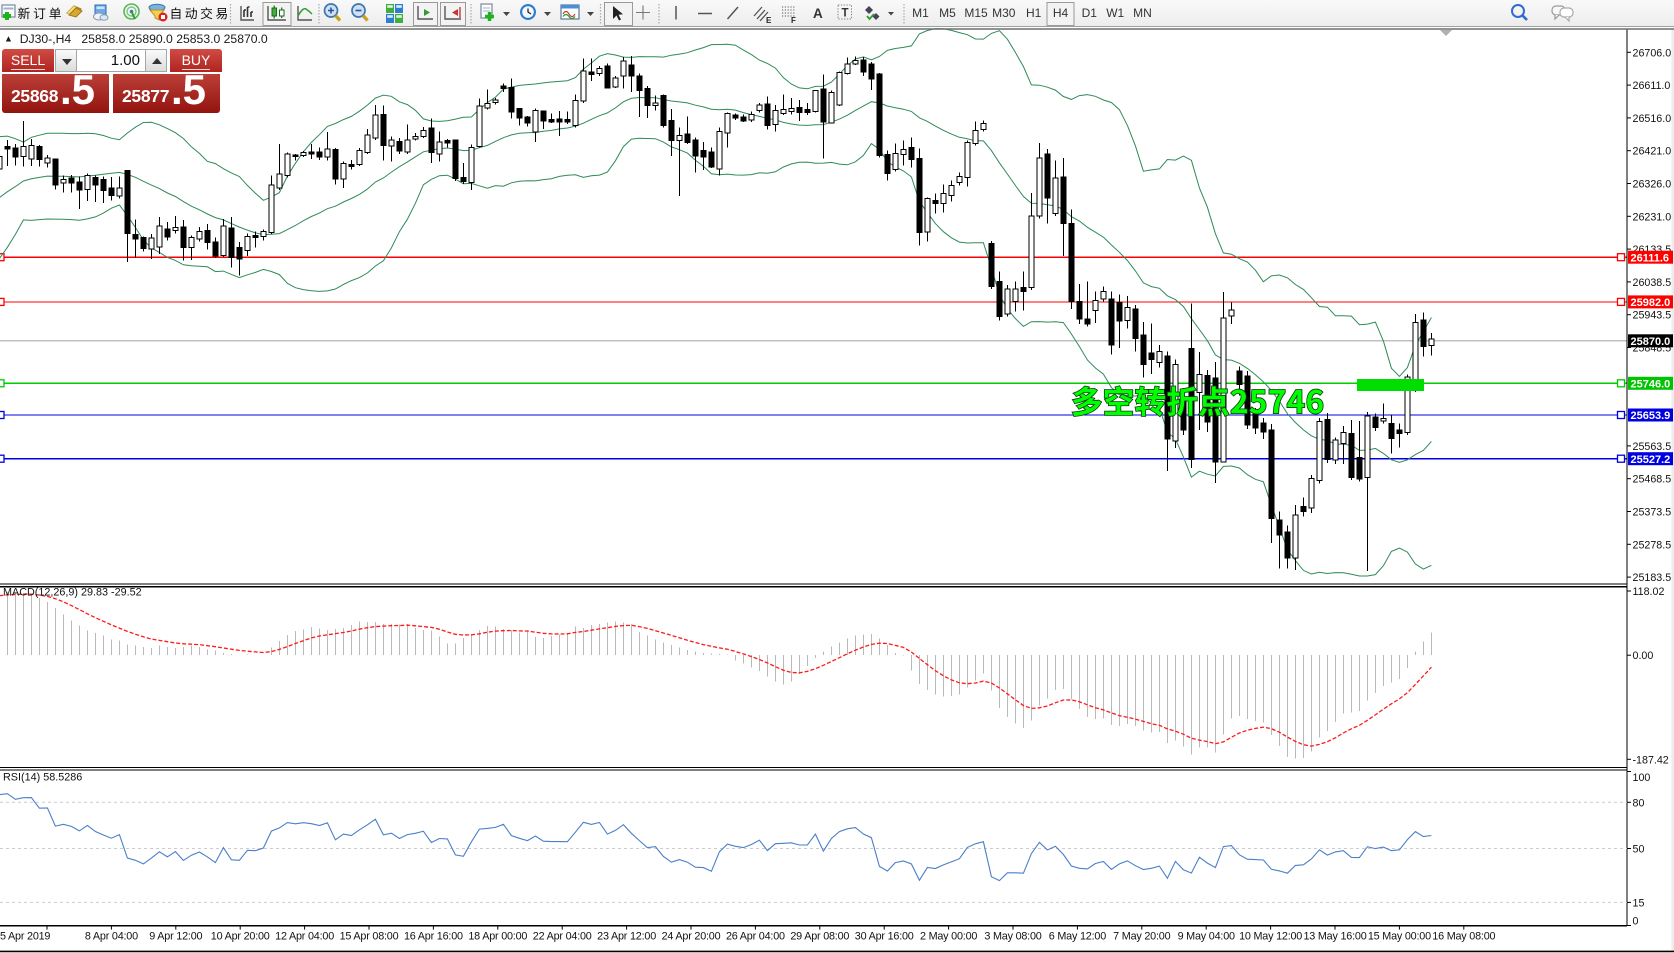 Image resolution: width=1674 pixels, height=953 pixels. Describe the element at coordinates (1141, 937) in the screenshot. I see `svg-text: 7 May 20:00` at that location.